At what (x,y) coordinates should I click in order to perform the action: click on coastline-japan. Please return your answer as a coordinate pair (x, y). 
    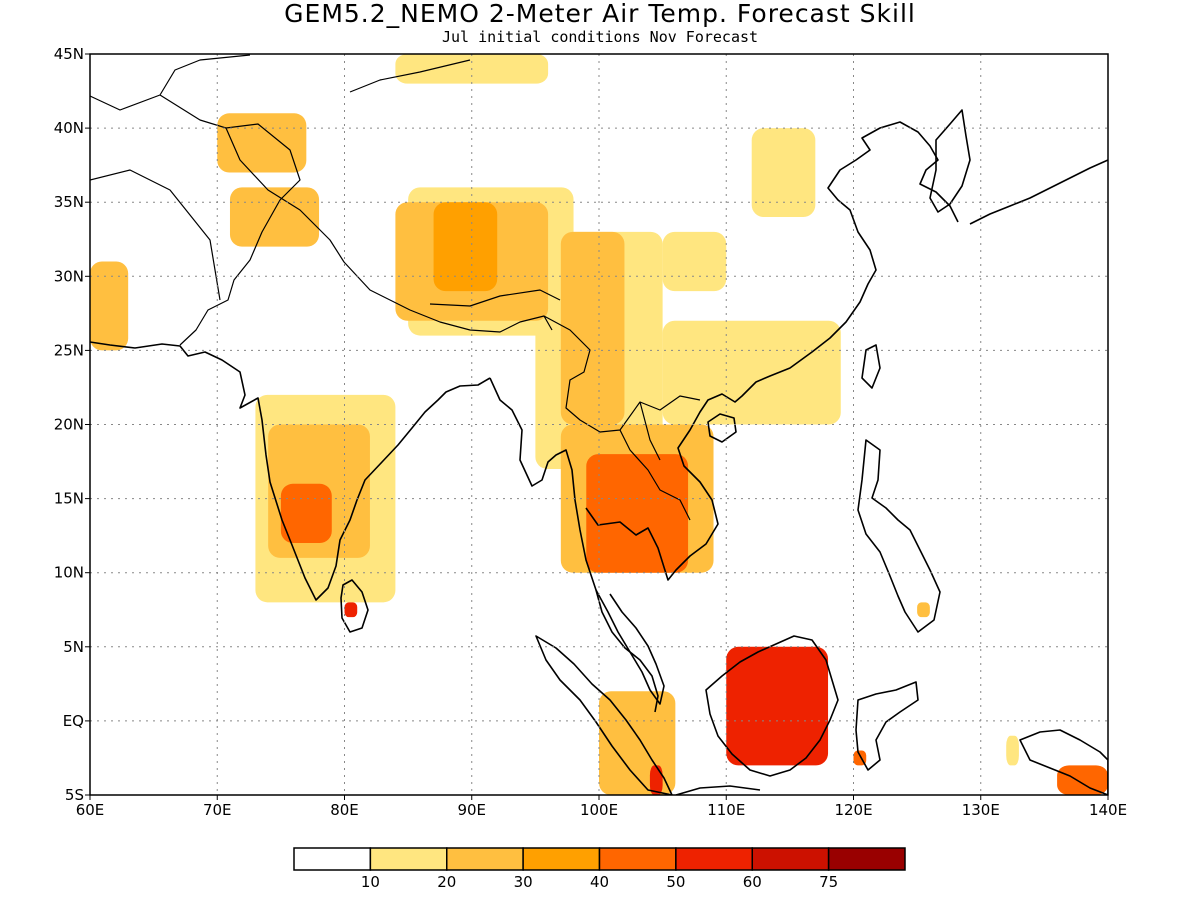
    Looking at the image, I should click on (1038, 192).